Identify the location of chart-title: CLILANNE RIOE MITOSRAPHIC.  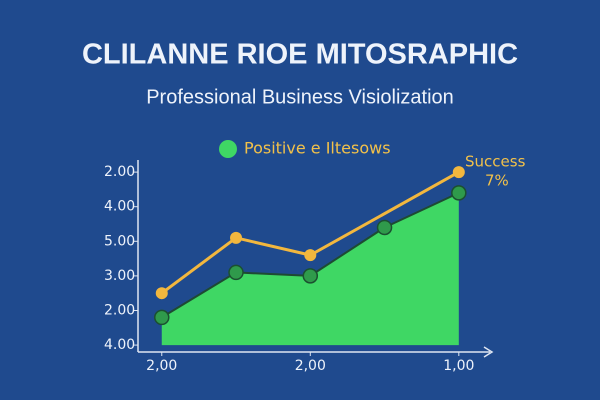
(300, 55).